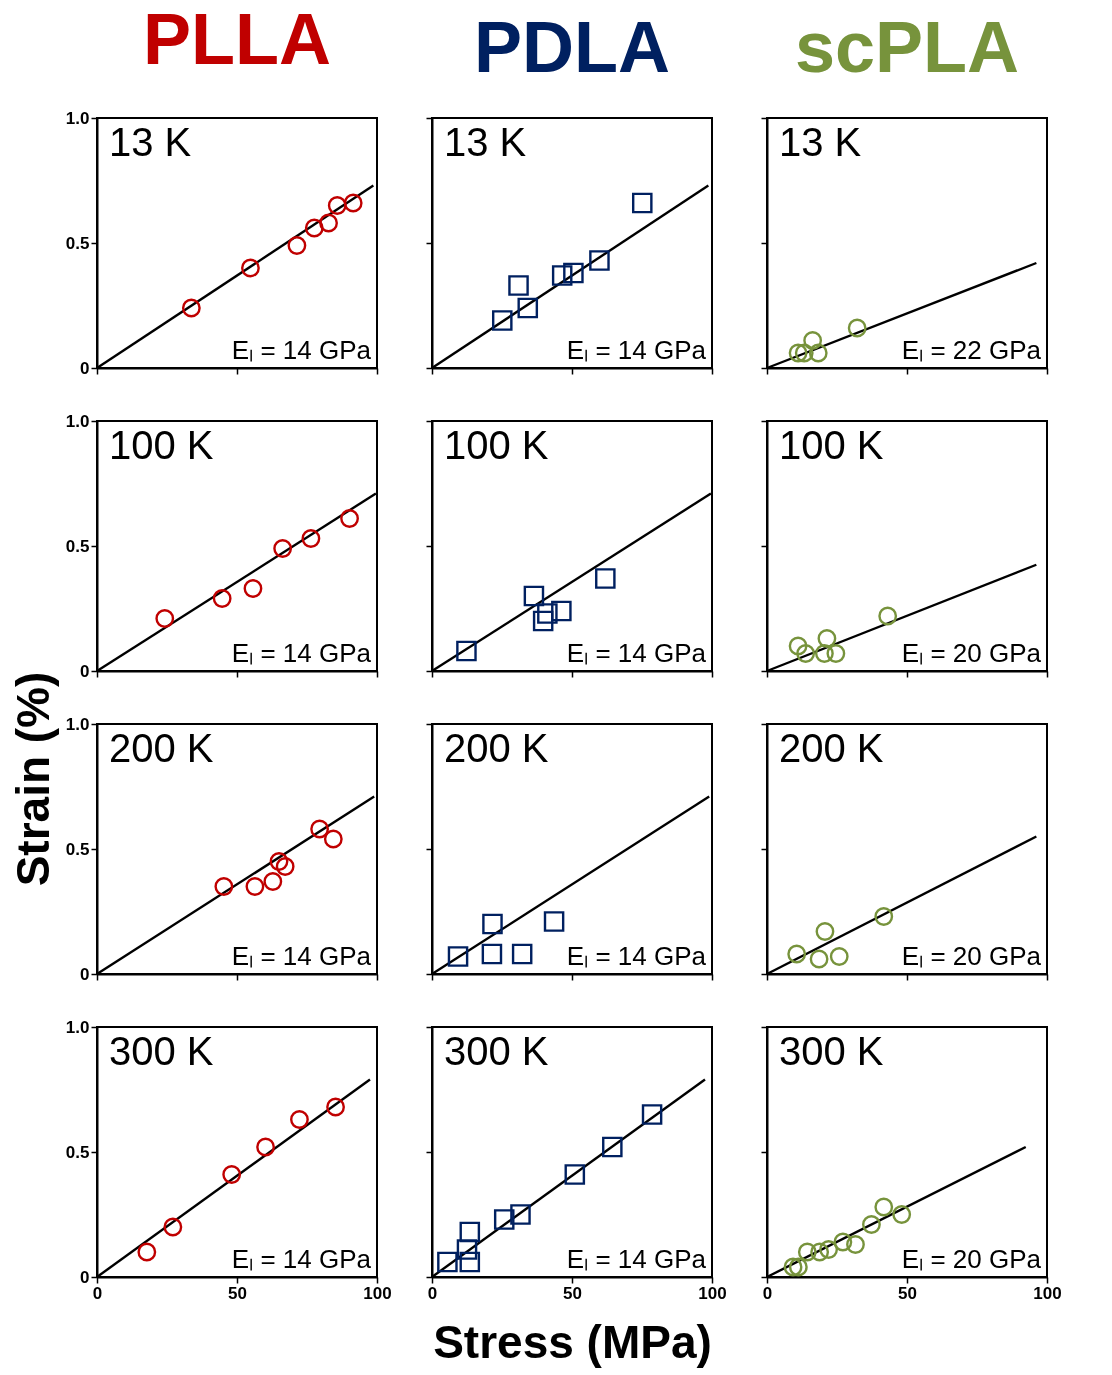  What do you see at coordinates (237, 39) in the screenshot?
I see `chart-title: PLLA` at bounding box center [237, 39].